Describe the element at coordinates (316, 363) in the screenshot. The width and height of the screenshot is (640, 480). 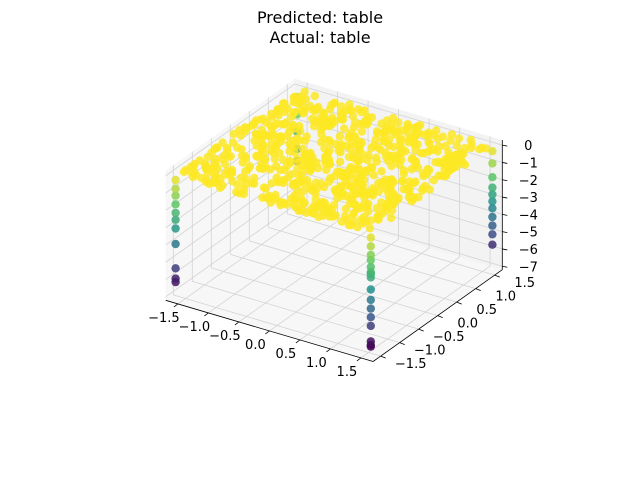
I see `x-tick-label: 1.0` at that location.